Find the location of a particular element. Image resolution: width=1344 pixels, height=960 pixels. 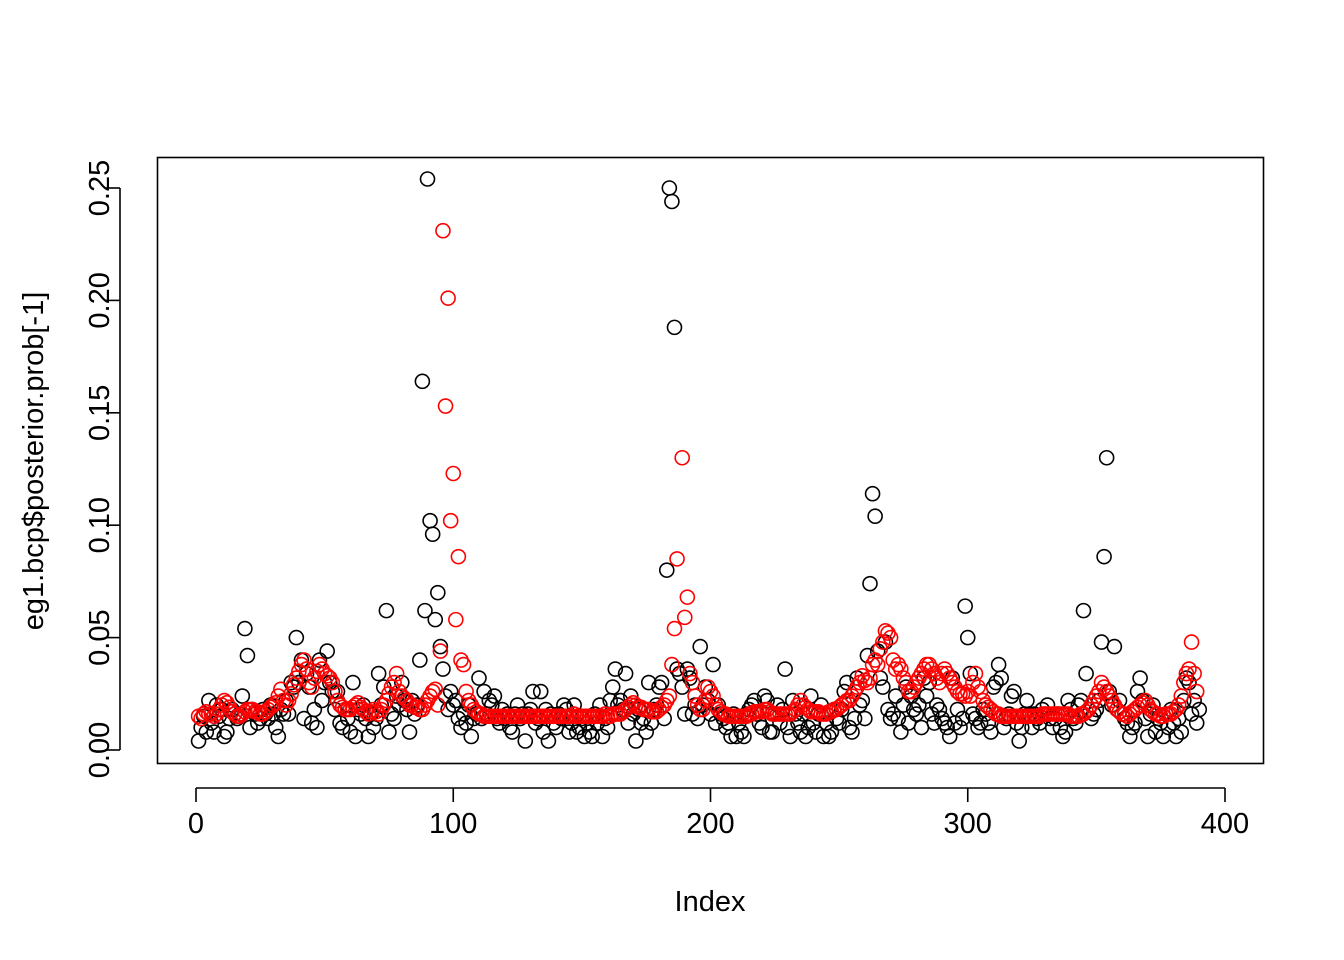

y-tick-label: 0.00 is located at coordinates (100, 750).